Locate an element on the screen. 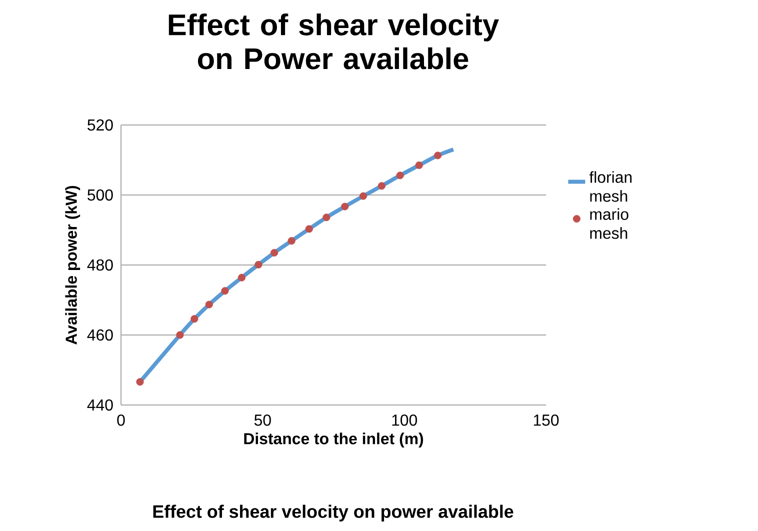 This screenshot has height=531, width=758. text: Effect of shear velocity on power available is located at coordinates (333, 513).